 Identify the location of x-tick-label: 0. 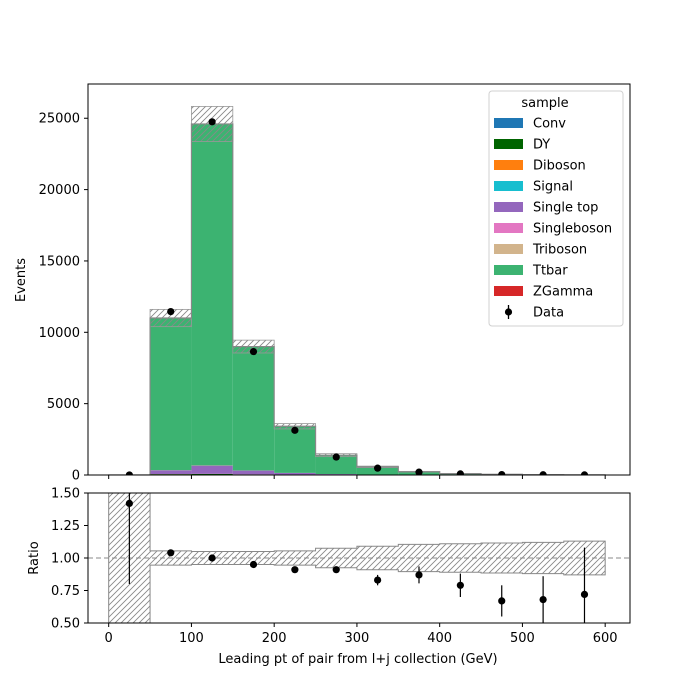
(109, 638).